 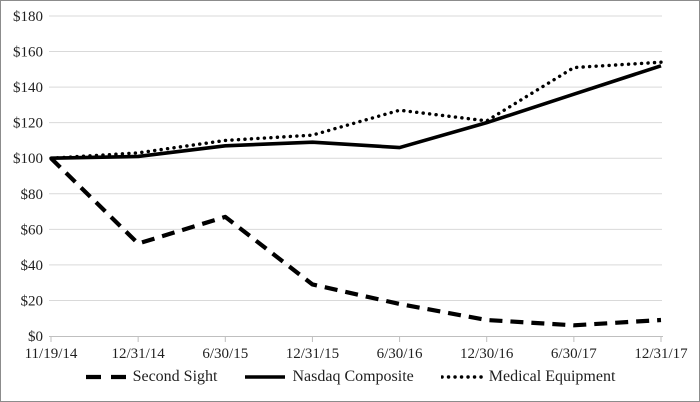 What do you see at coordinates (552, 376) in the screenshot?
I see `legend-label: Medical Equipment` at bounding box center [552, 376].